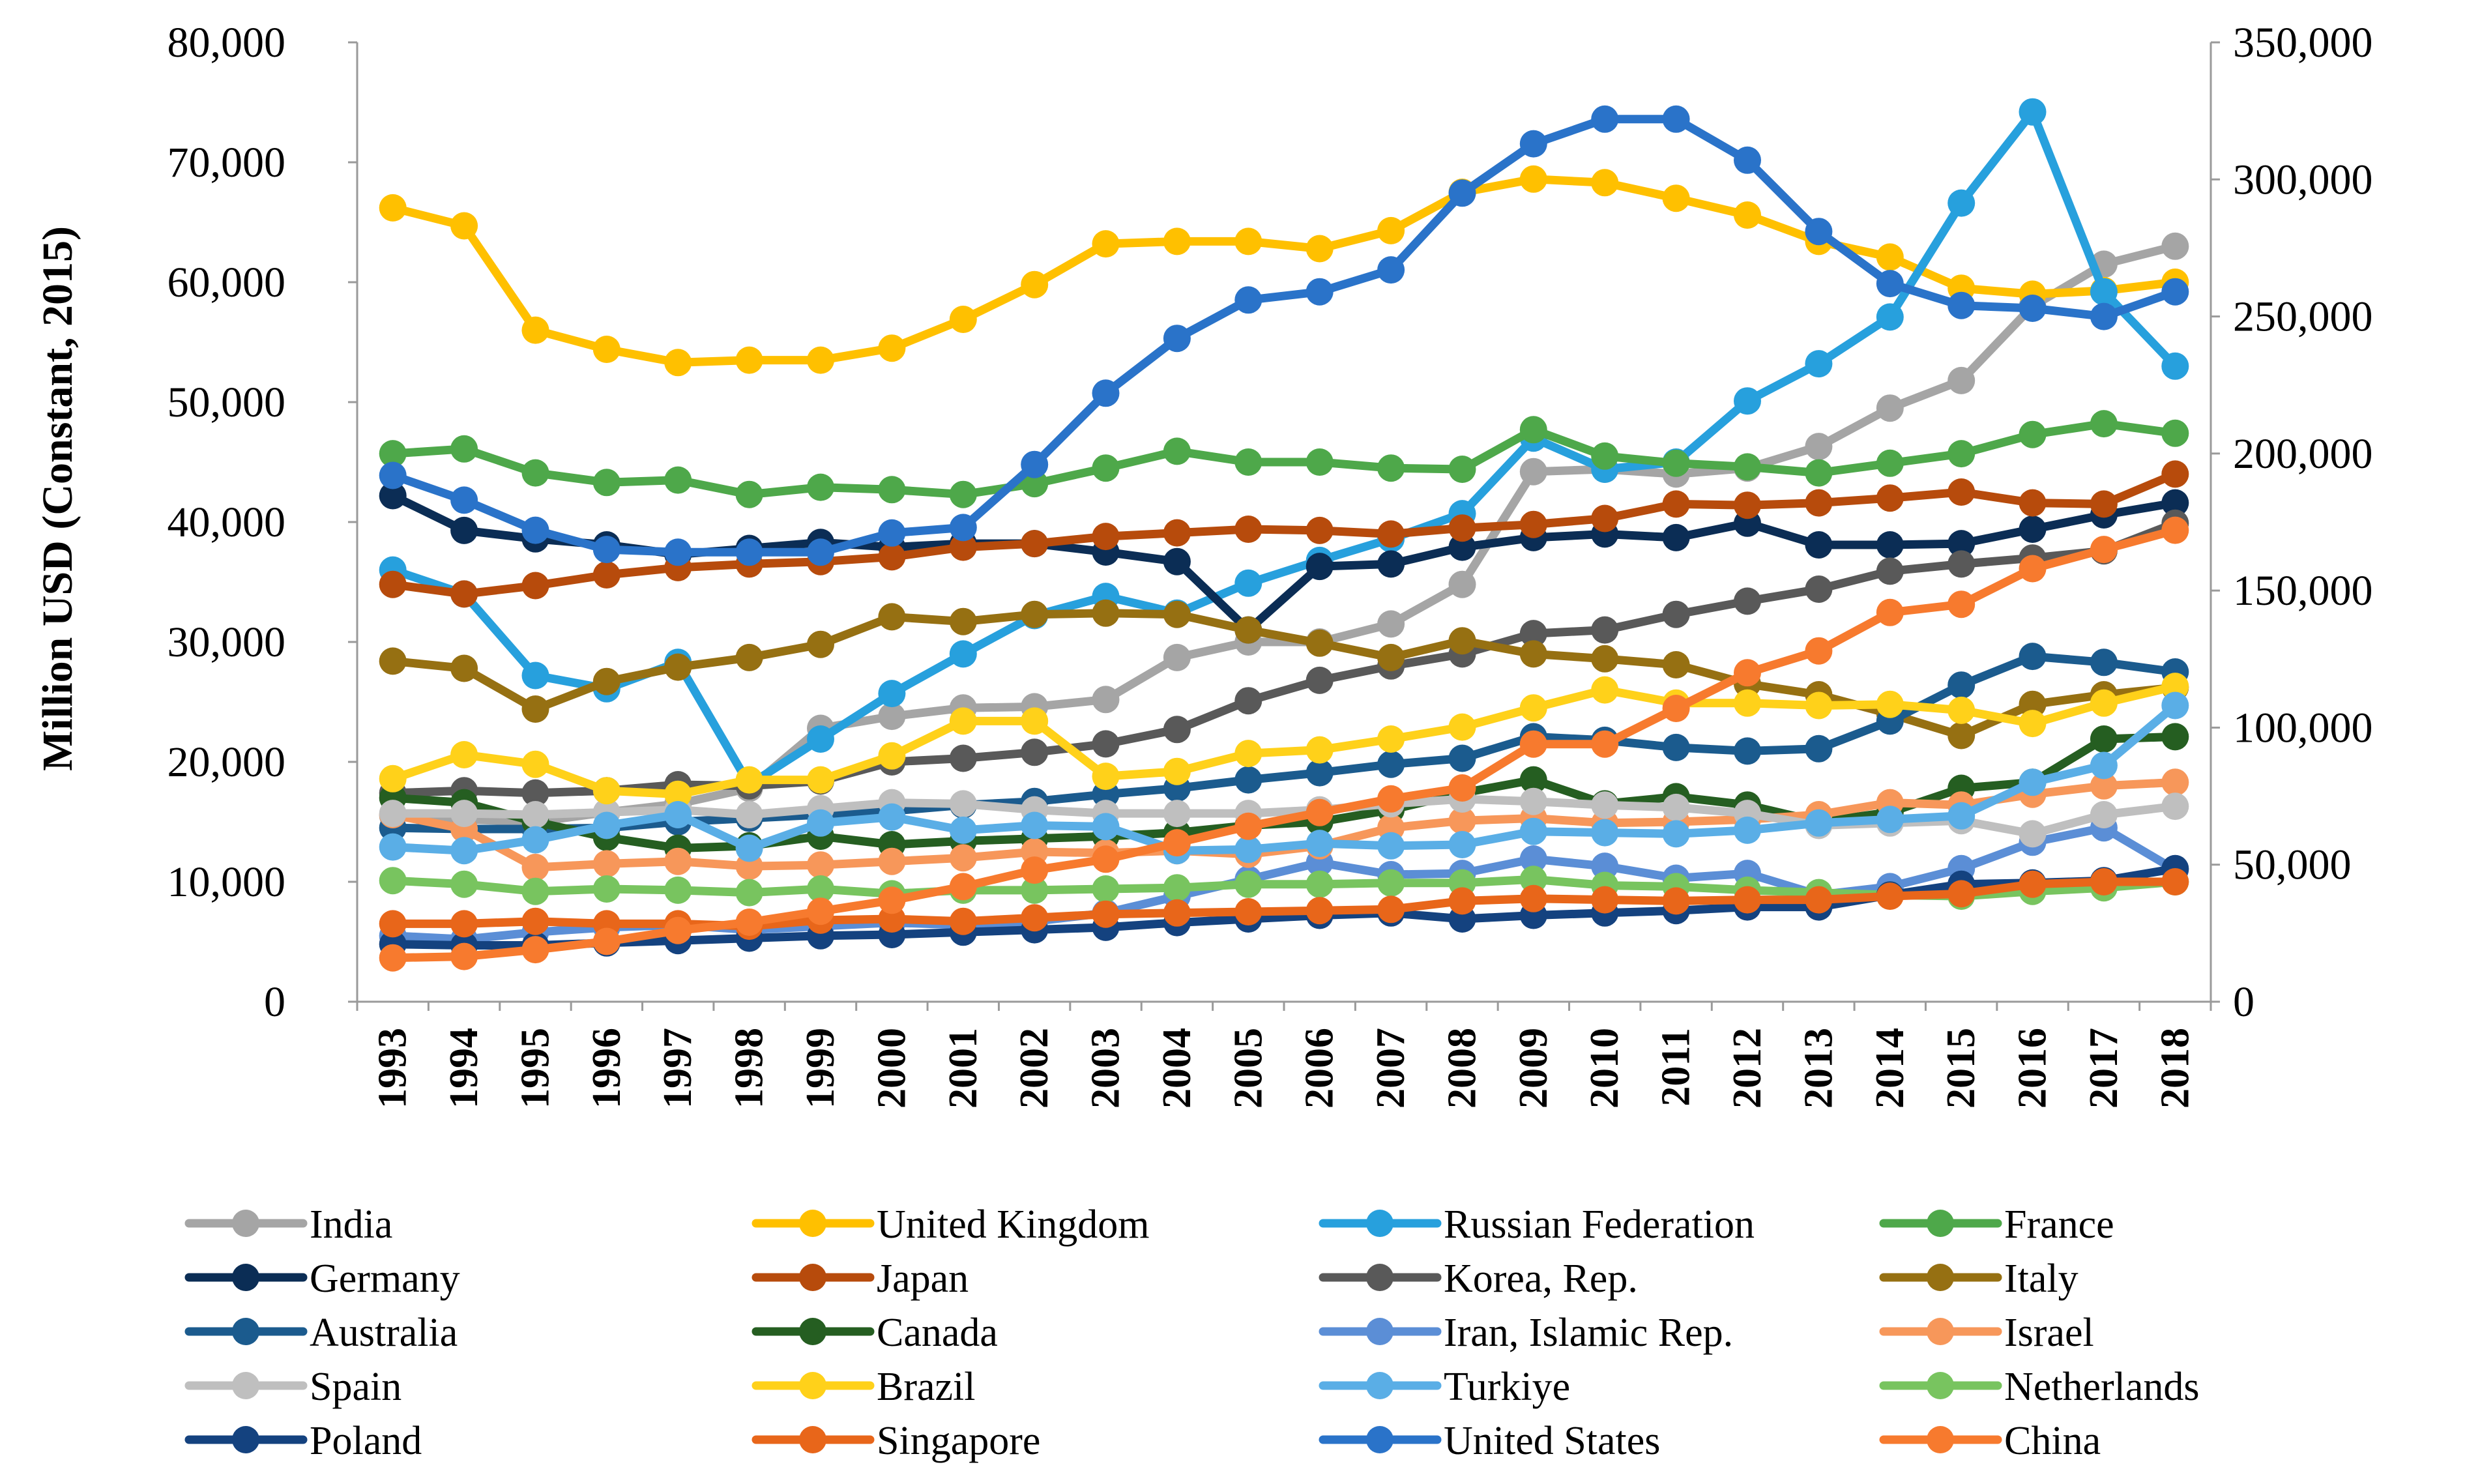 This screenshot has height=1484, width=2480. What do you see at coordinates (1034, 1068) in the screenshot?
I see `x-tick-label: 2002` at bounding box center [1034, 1068].